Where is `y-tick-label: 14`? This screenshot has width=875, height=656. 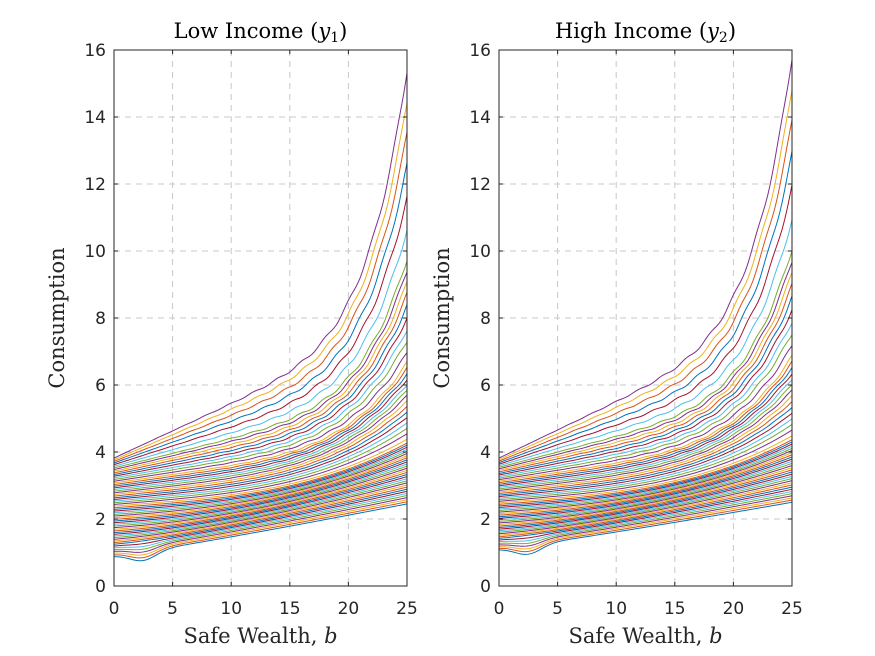
y-tick-label: 14 is located at coordinates (480, 118).